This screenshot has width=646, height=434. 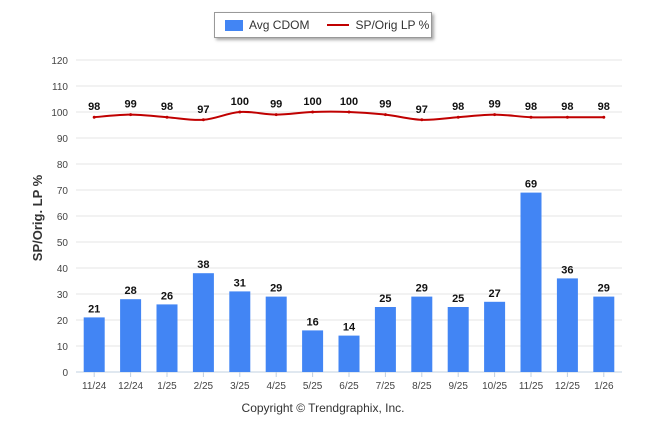 I want to click on bar-data-label: 26, so click(x=167, y=296).